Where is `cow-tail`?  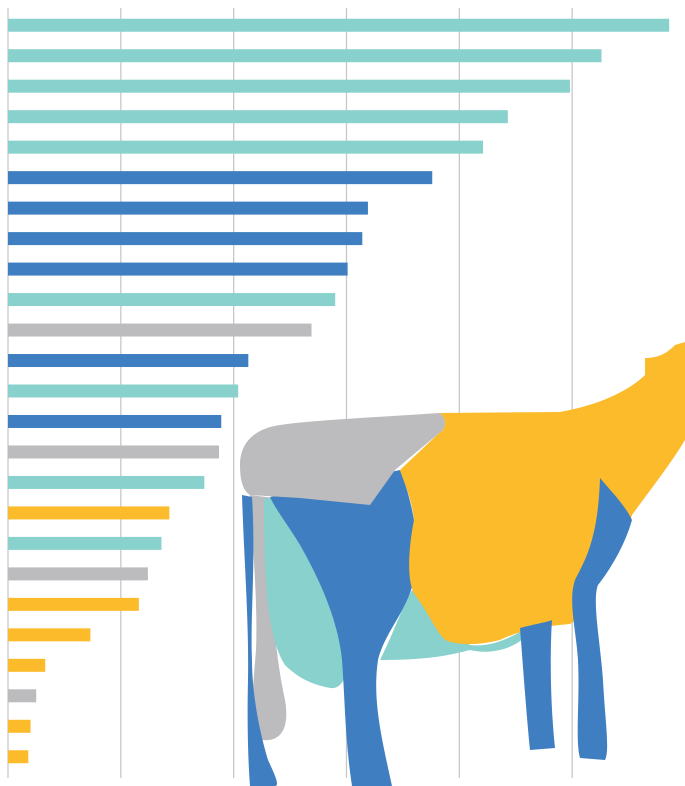
cow-tail is located at coordinates (268, 618).